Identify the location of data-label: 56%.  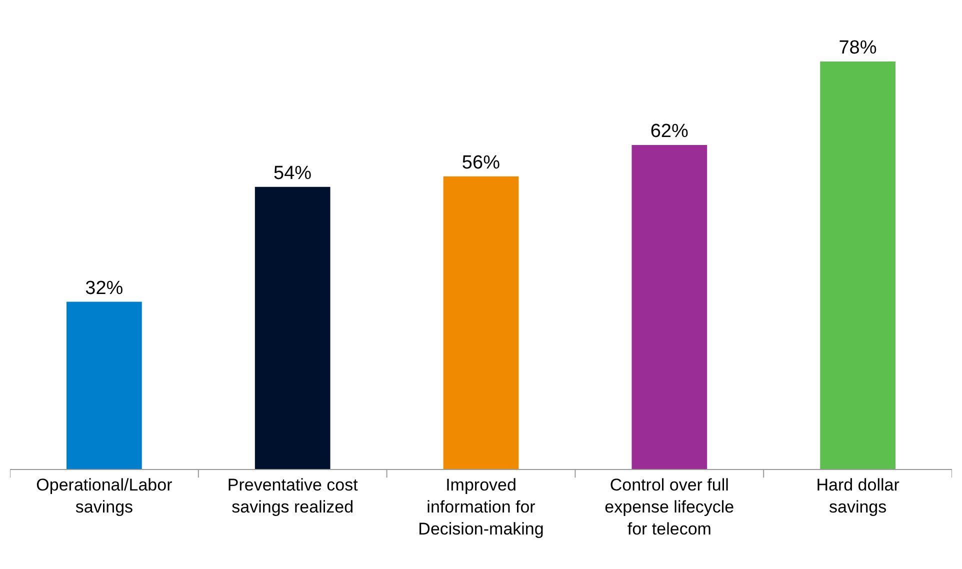
(481, 163).